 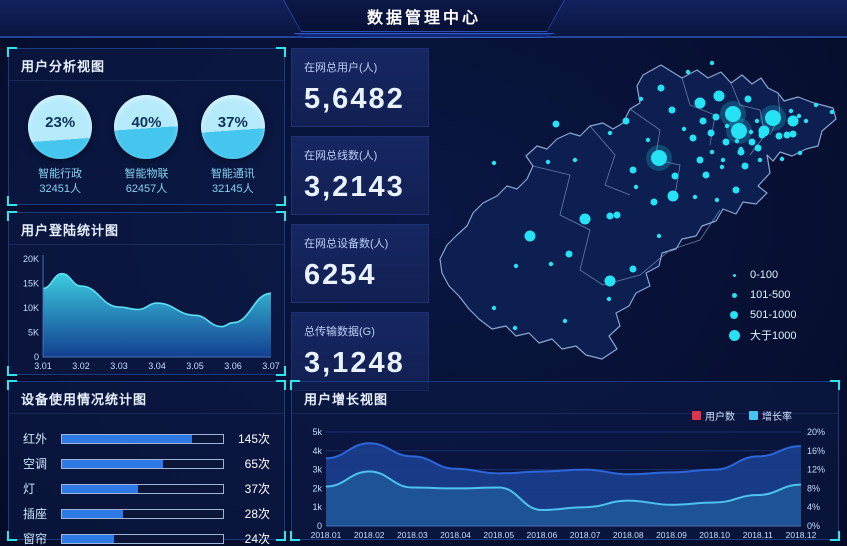 I want to click on svg-text: 5K, so click(x=33, y=333).